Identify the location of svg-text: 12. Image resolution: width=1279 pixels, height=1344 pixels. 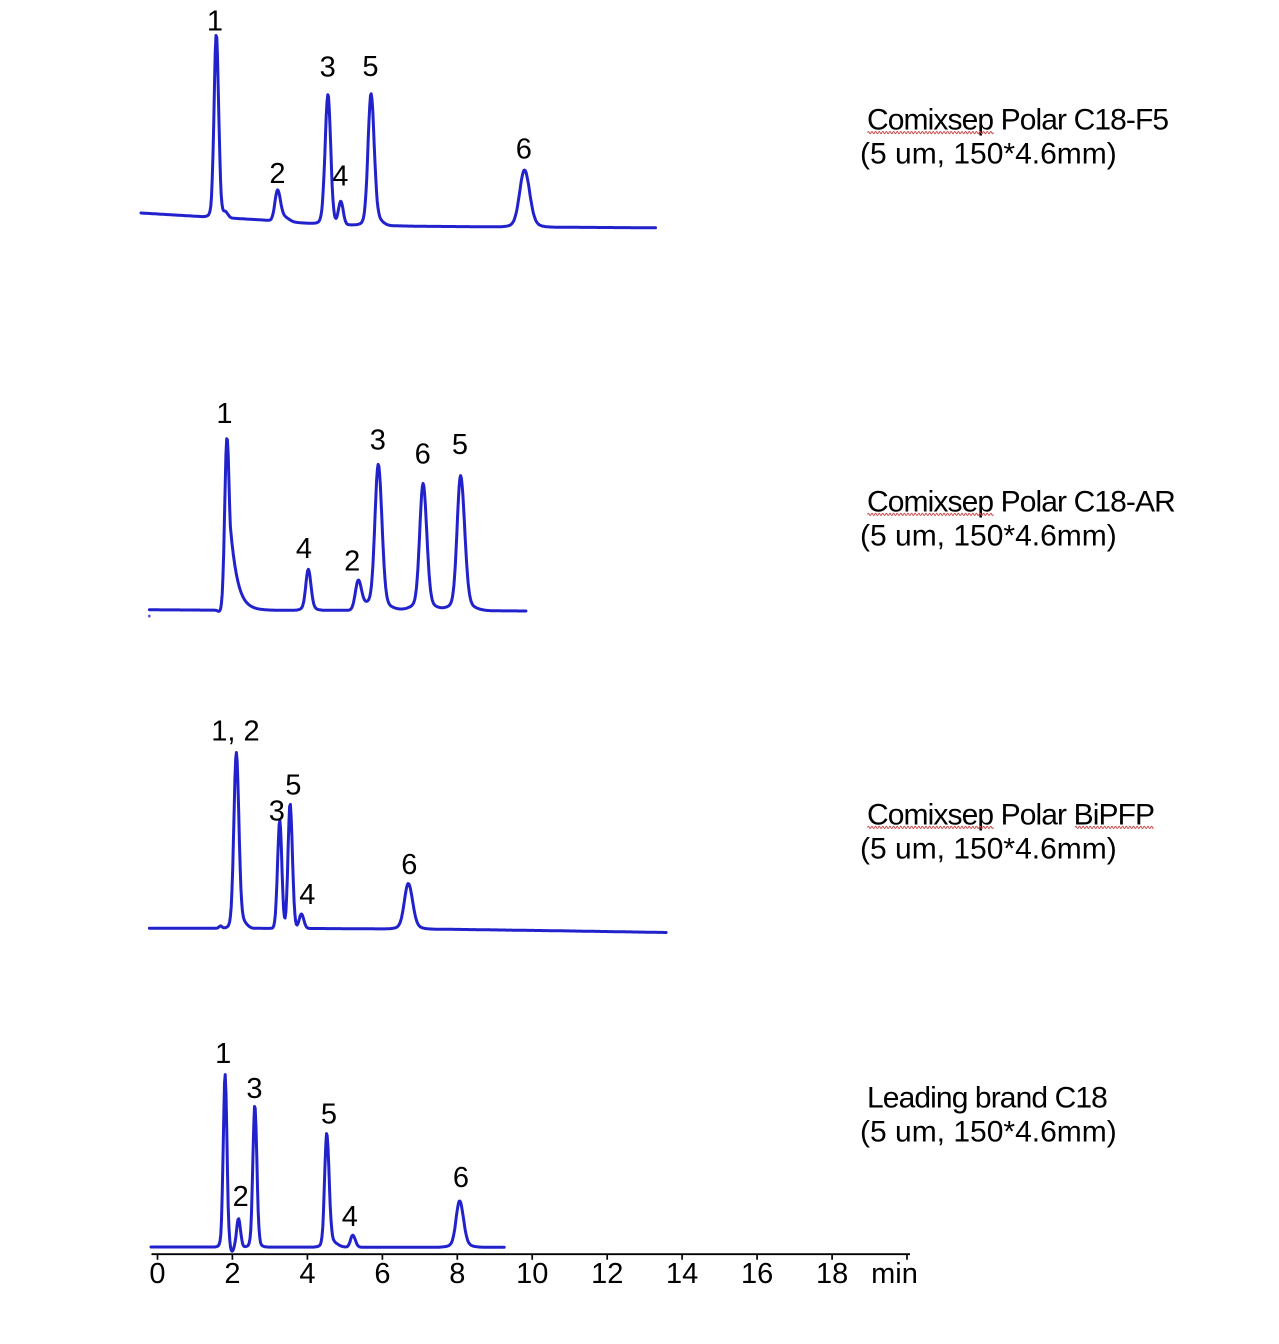
(607, 1274).